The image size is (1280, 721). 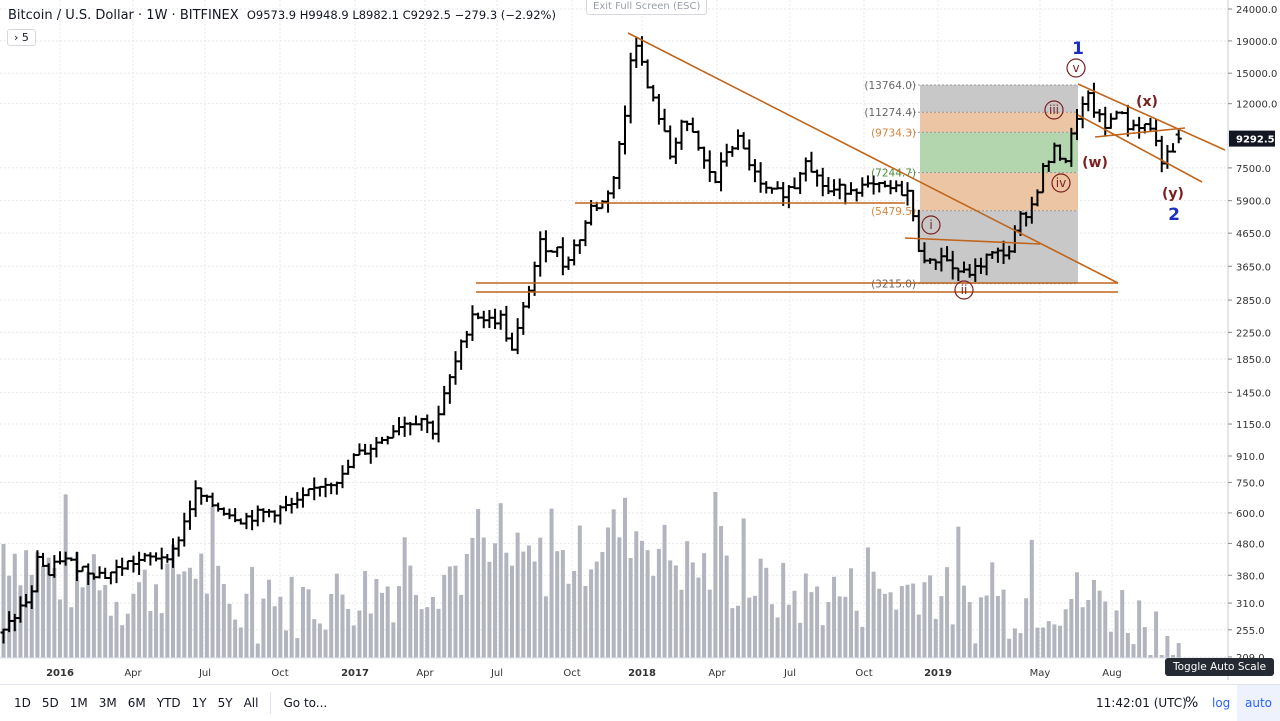 What do you see at coordinates (1221, 702) in the screenshot?
I see `log-scale-button: log` at bounding box center [1221, 702].